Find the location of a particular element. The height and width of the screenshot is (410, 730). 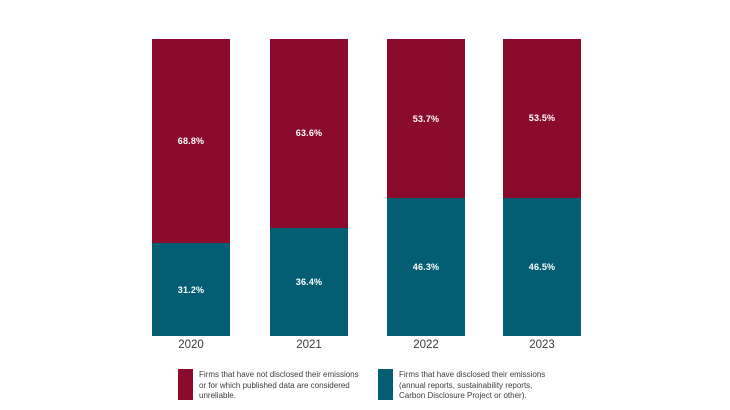

segment-value-label: 36.4% is located at coordinates (309, 281).